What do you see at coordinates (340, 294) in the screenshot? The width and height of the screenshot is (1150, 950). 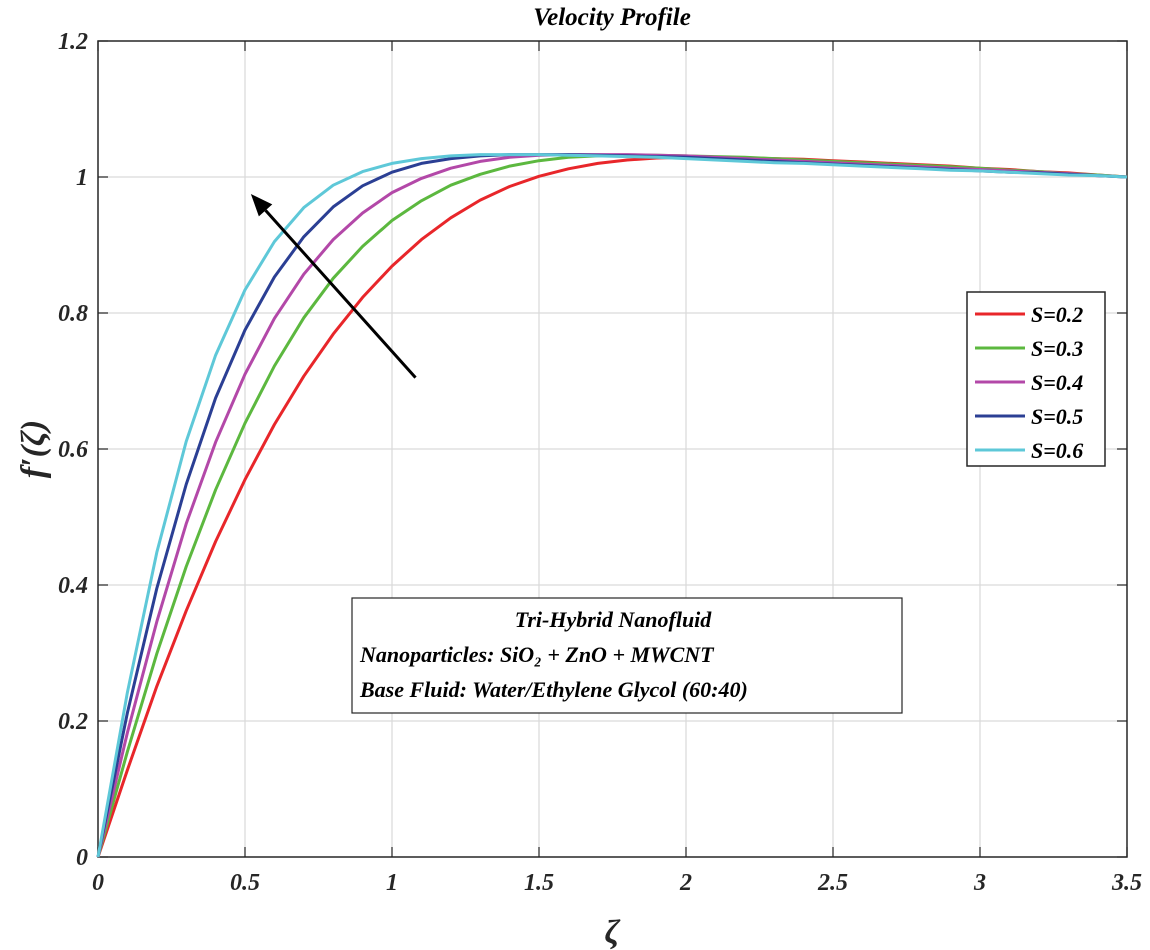 I see `arrow-shaft` at bounding box center [340, 294].